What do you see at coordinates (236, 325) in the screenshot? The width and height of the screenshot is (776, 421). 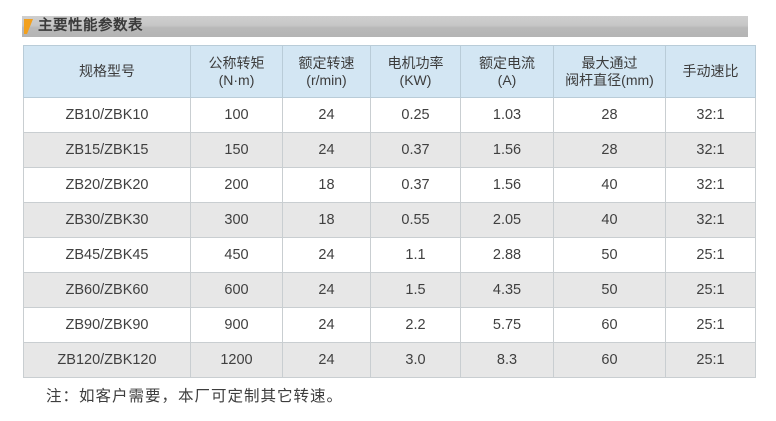 I see `cell-torque: 900` at bounding box center [236, 325].